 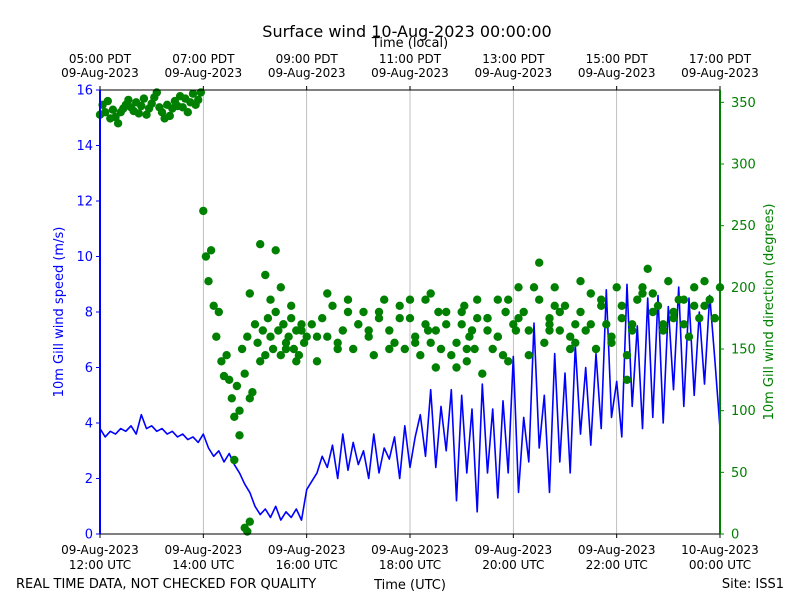 What do you see at coordinates (84, 257) in the screenshot?
I see `left-tick-label: 10` at bounding box center [84, 257].